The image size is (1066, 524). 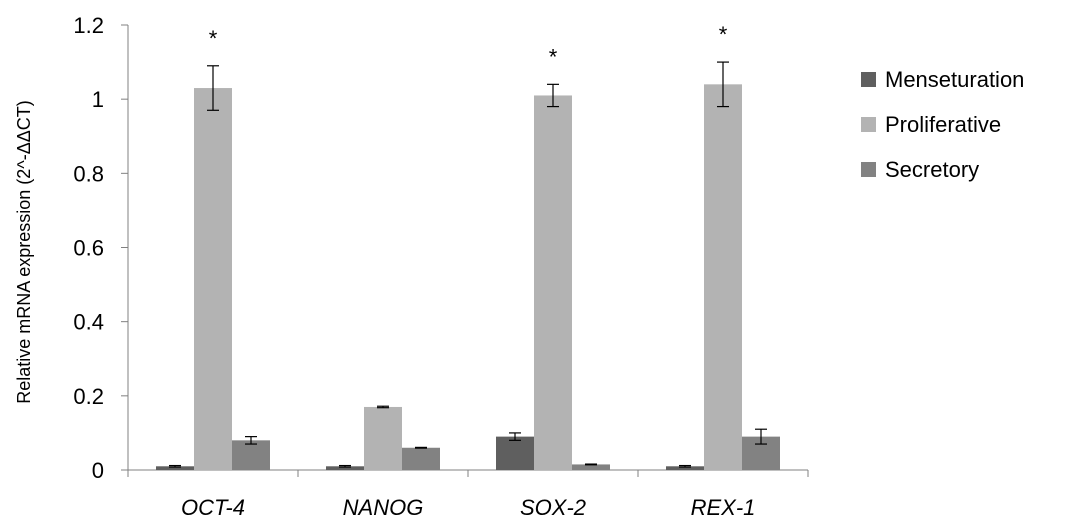 I want to click on y-tick-label: 1.2, so click(x=88, y=25).